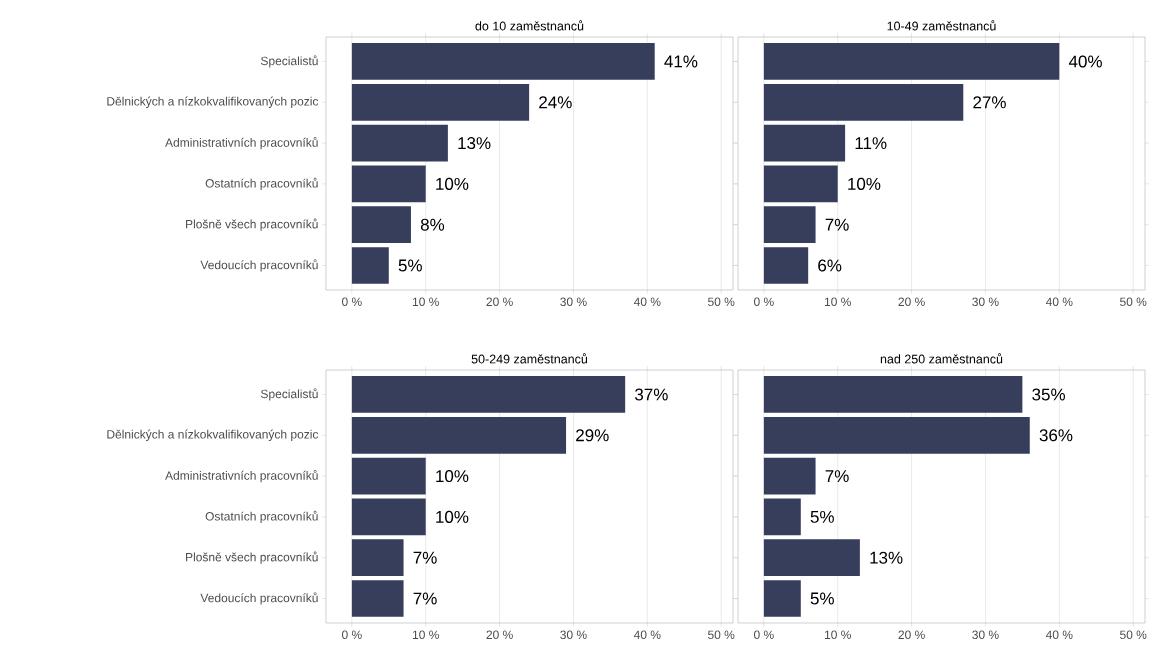 The image size is (1152, 650). What do you see at coordinates (1048, 394) in the screenshot?
I see `data-label: 35%` at bounding box center [1048, 394].